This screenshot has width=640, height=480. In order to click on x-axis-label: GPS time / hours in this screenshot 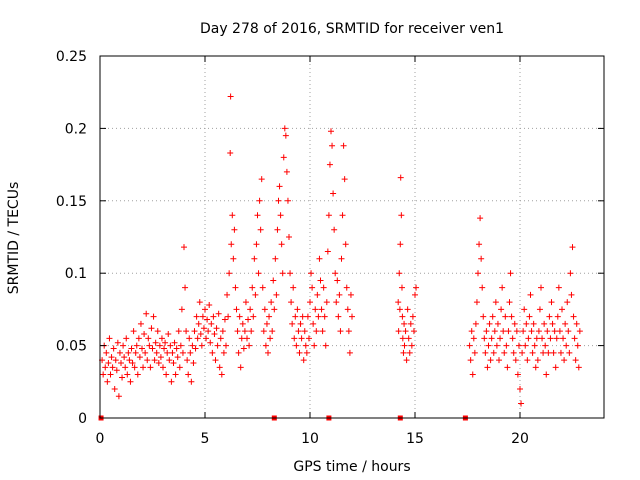, I will do `click(351, 467)`.